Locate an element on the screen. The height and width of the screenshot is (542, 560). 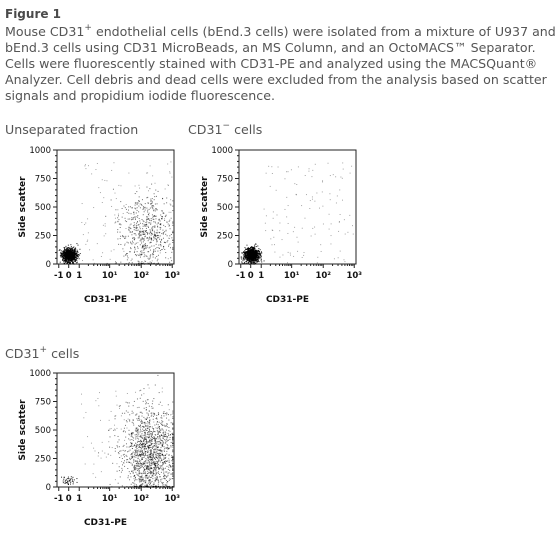
x-tick-label: 0 is located at coordinates (251, 276).